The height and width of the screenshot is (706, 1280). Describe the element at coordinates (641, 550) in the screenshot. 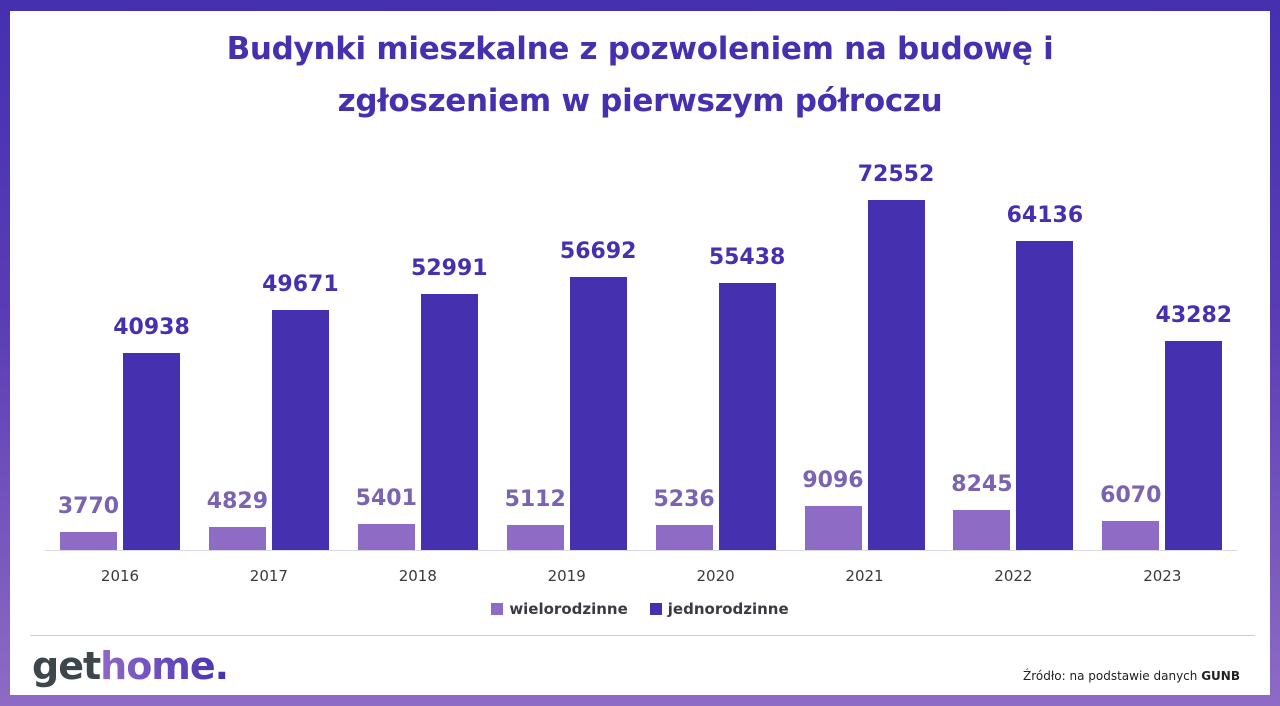

I see `x-axis-baseline` at that location.